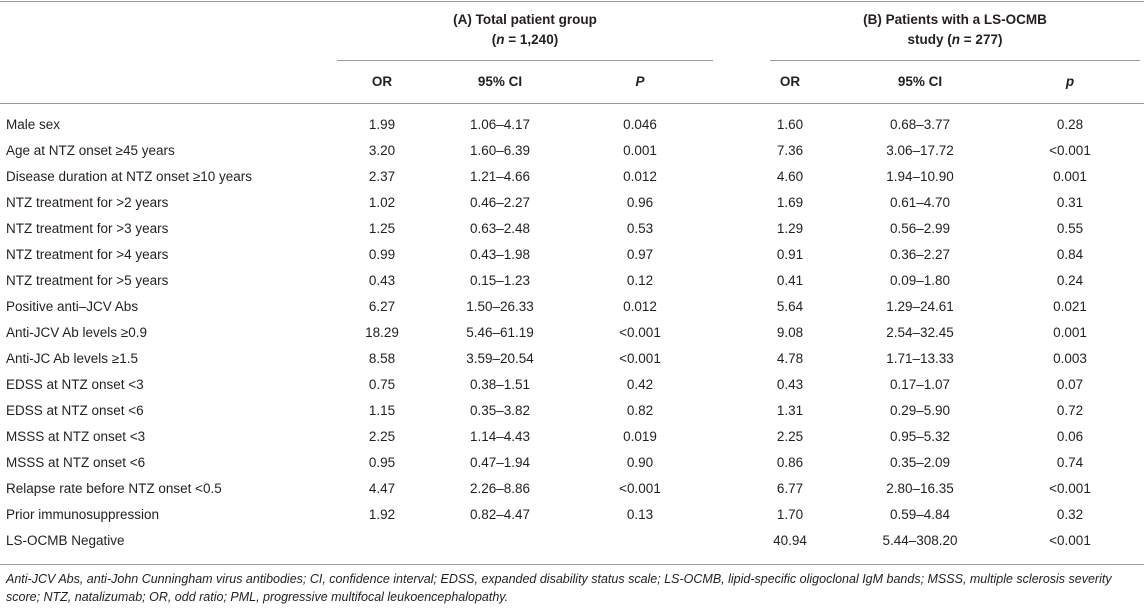 Image resolution: width=1144 pixels, height=616 pixels. I want to click on cell-b-p: 0.55, so click(1070, 228).